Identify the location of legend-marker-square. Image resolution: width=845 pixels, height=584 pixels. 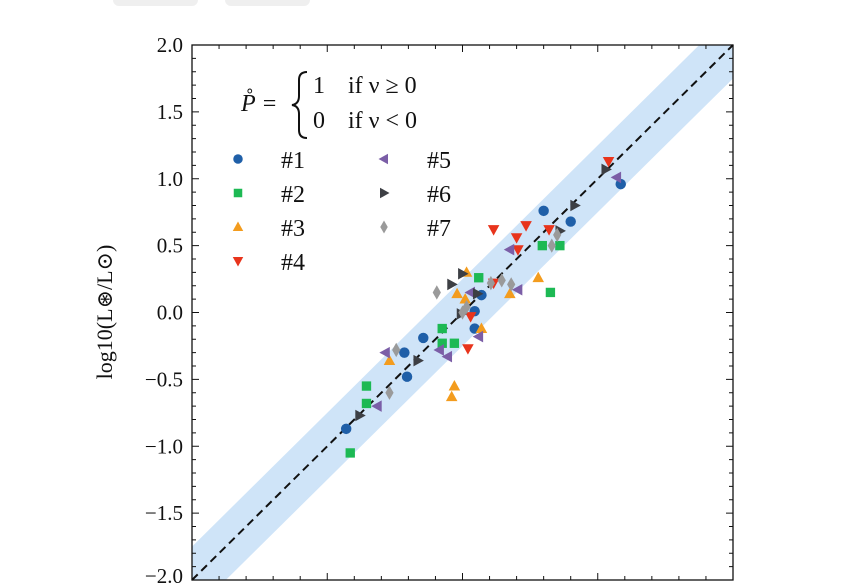
(238, 193).